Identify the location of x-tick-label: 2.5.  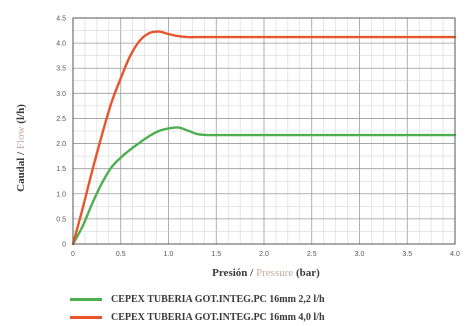
(312, 254).